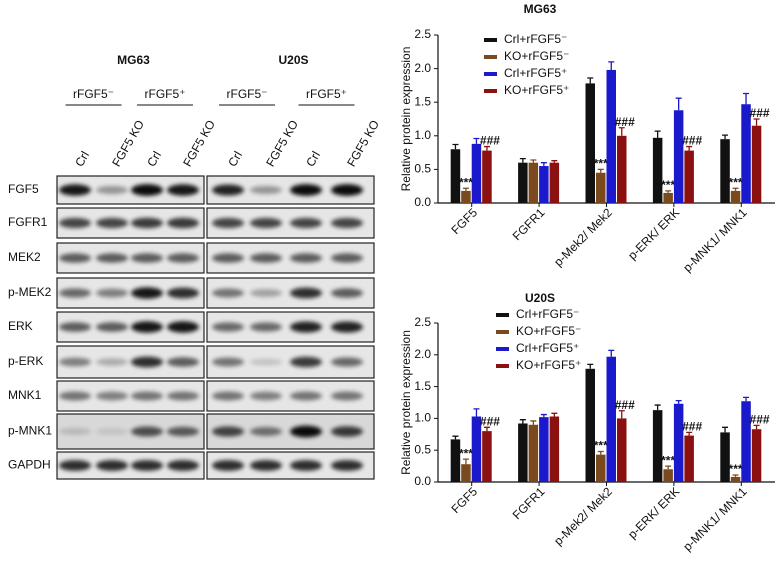 The image size is (780, 576). What do you see at coordinates (29, 465) in the screenshot?
I see `row-label: GAPDH` at bounding box center [29, 465].